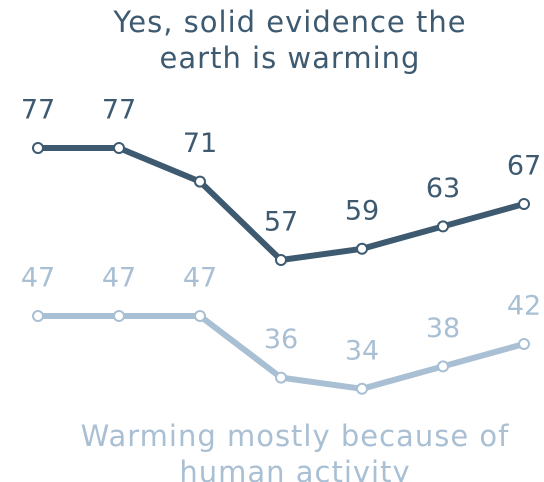  What do you see at coordinates (524, 166) in the screenshot?
I see `data-label: 67` at bounding box center [524, 166].